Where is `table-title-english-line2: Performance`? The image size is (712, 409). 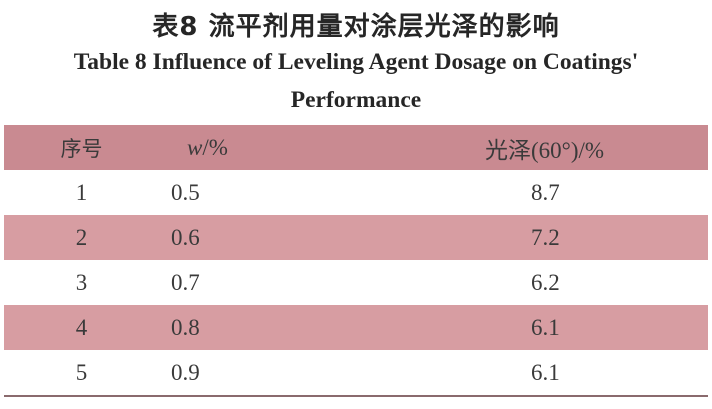 table-title-english-line2: Performance is located at coordinates (356, 100).